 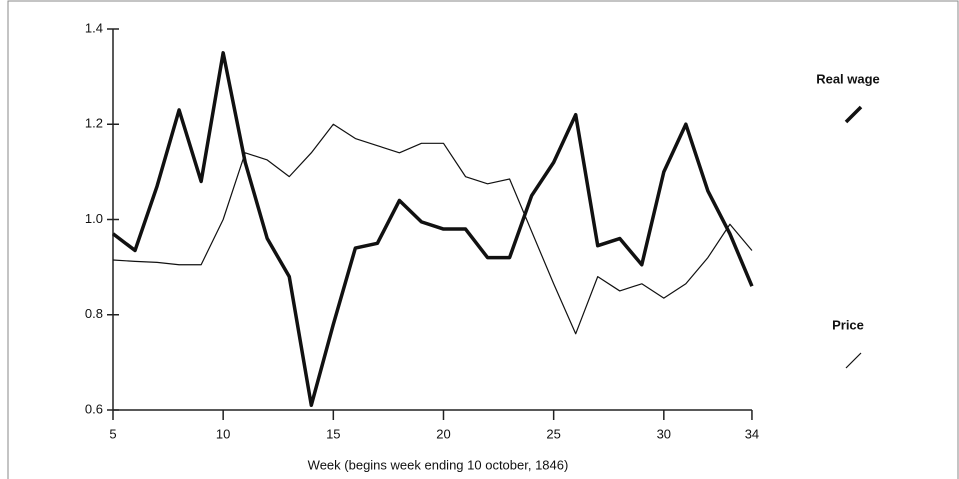 I want to click on y-tick-label: 1.2, so click(x=94, y=123).